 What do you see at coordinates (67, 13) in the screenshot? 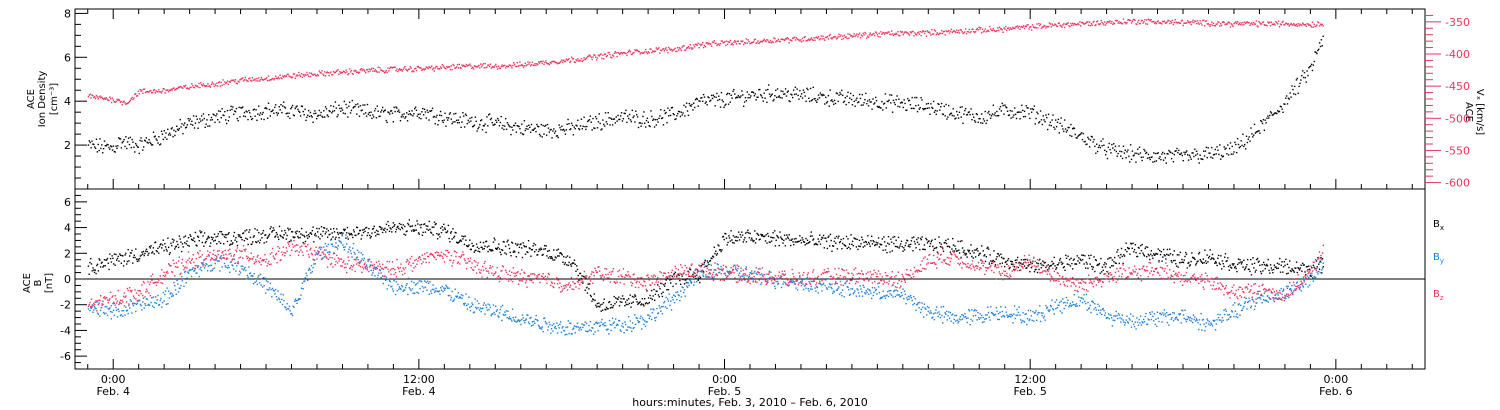
I see `tick-label: 8` at bounding box center [67, 13].